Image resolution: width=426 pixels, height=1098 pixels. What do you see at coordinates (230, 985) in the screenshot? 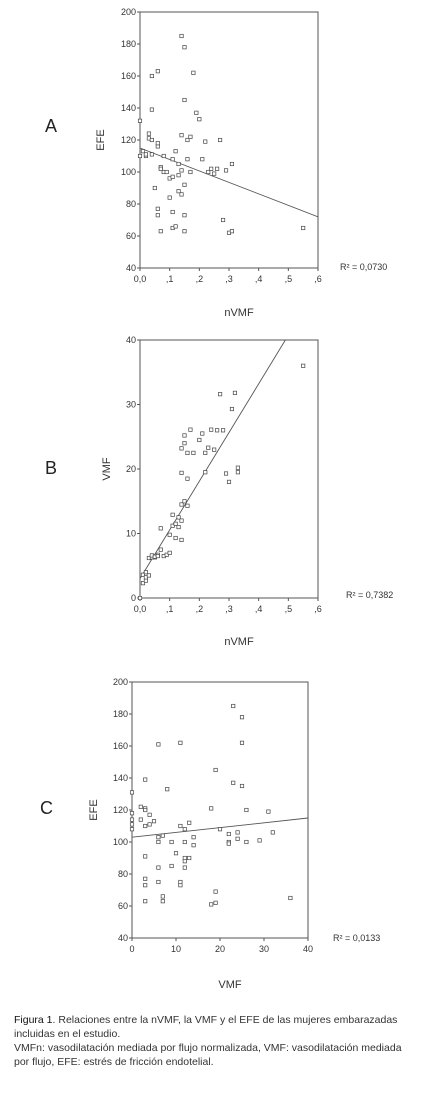
I see `x-axis-label-c: VMF` at bounding box center [230, 985].